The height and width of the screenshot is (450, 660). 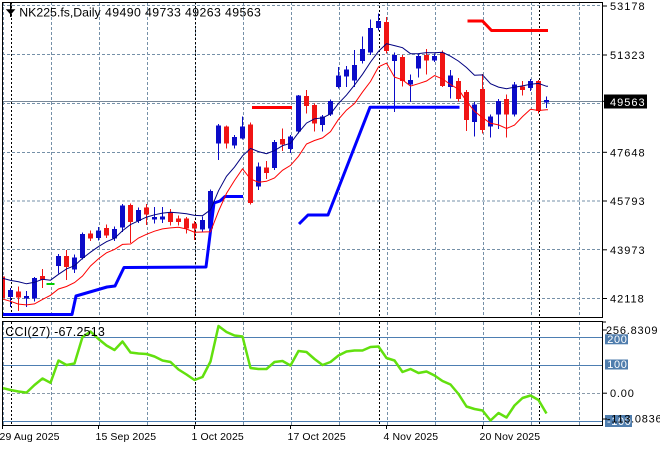 What do you see at coordinates (628, 153) in the screenshot?
I see `svg-text: 47648` at bounding box center [628, 153].